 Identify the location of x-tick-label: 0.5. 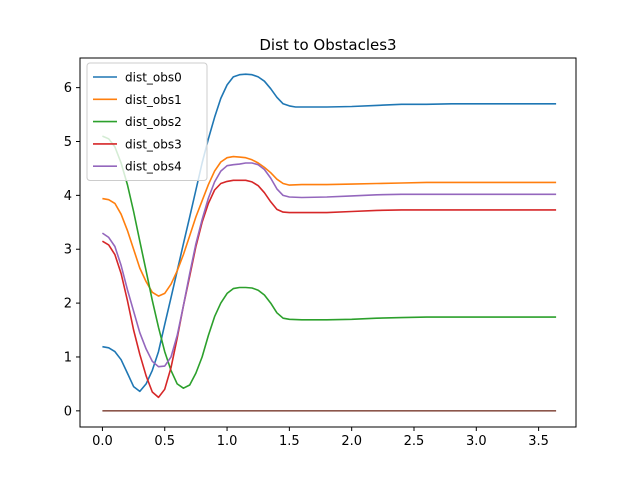
(164, 441).